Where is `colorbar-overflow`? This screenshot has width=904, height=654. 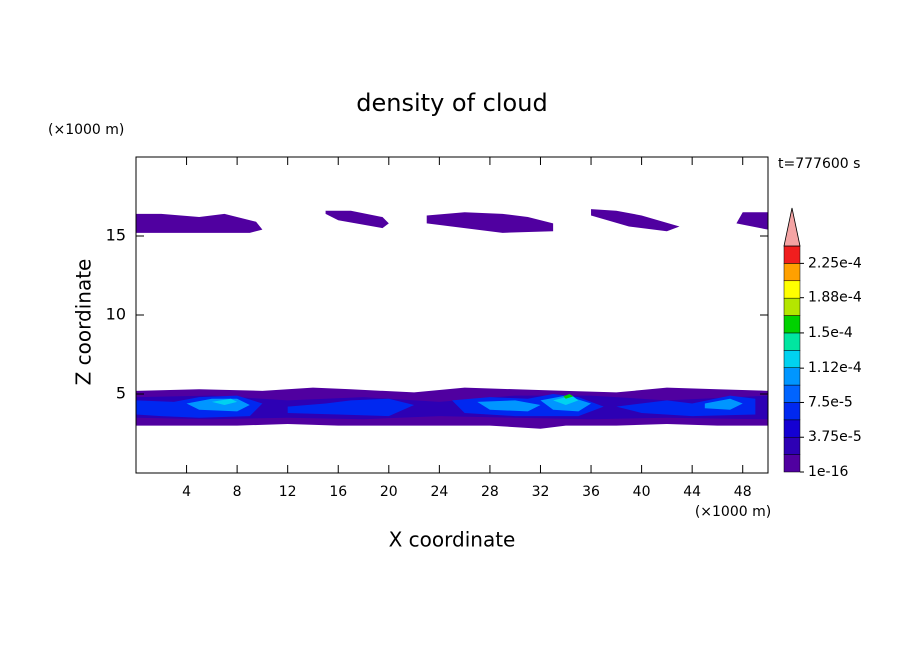 colorbar-overflow is located at coordinates (792, 227).